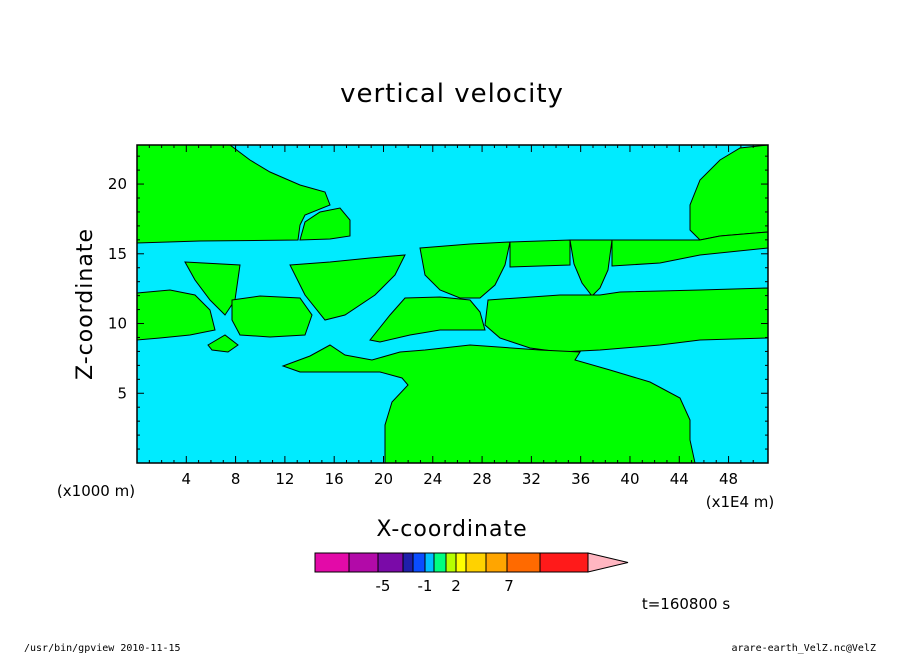 This screenshot has width=904, height=654. I want to click on colorbar-extend-arrow, so click(608, 562).